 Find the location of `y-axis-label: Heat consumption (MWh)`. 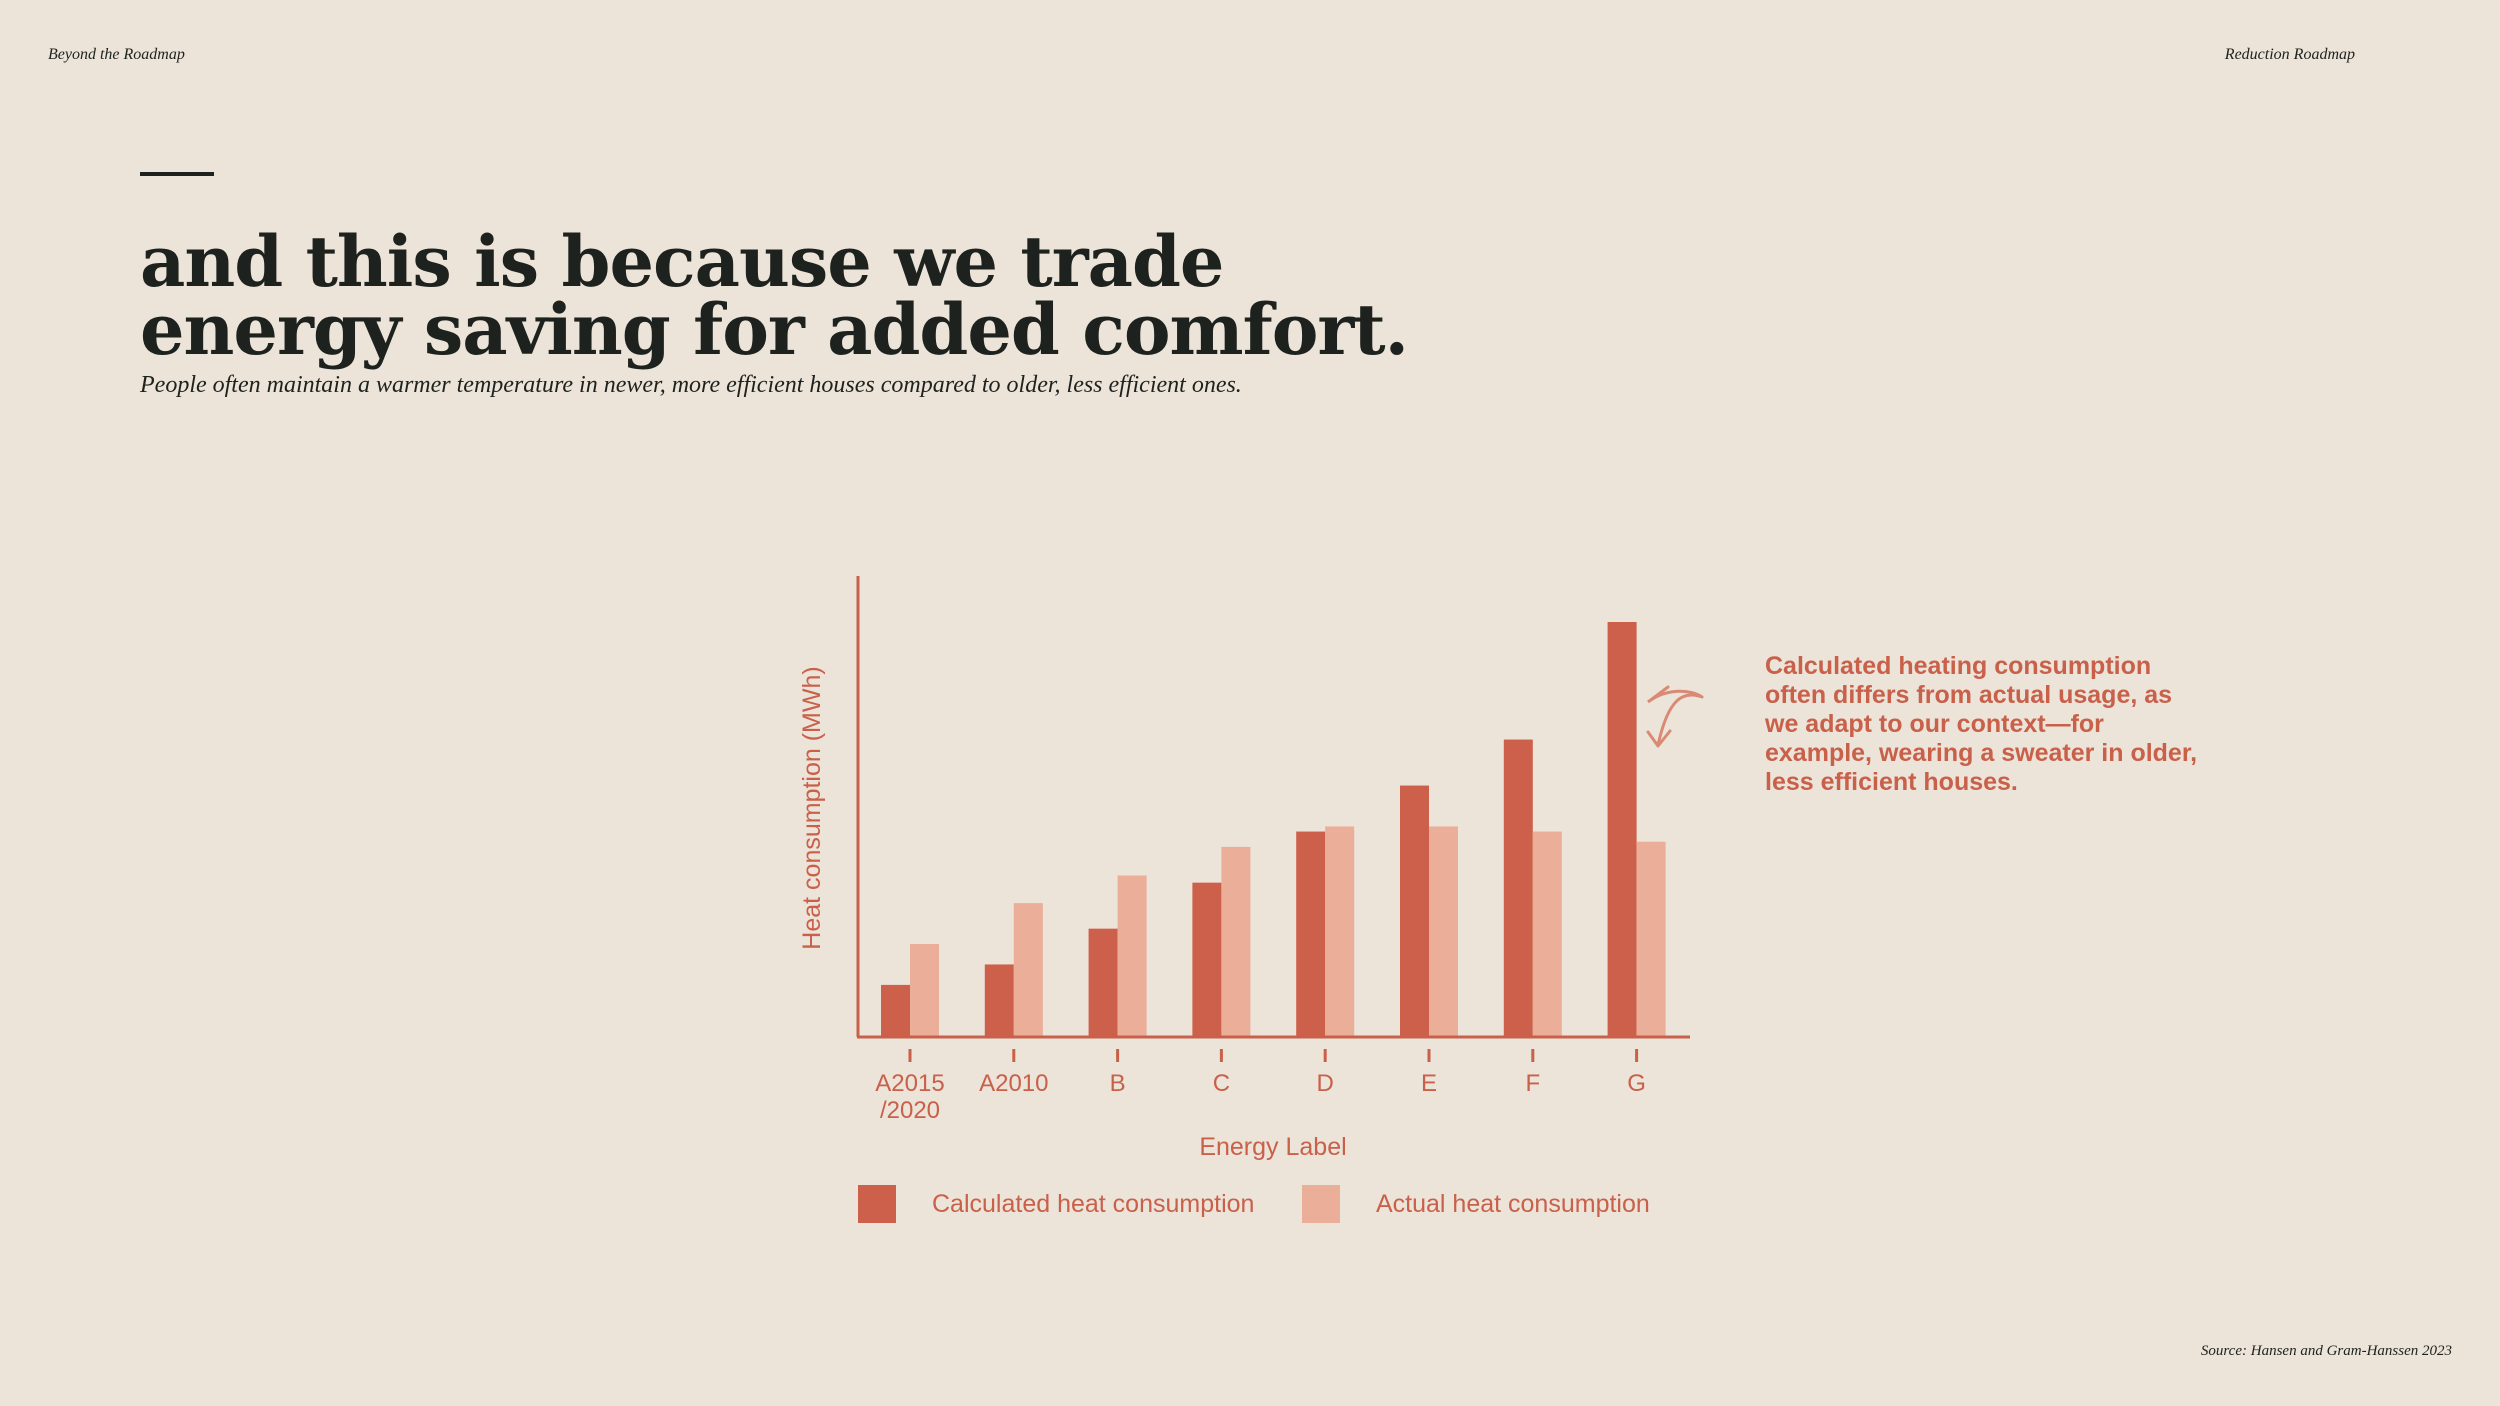

y-axis-label: Heat consumption (MWh) is located at coordinates (812, 807).